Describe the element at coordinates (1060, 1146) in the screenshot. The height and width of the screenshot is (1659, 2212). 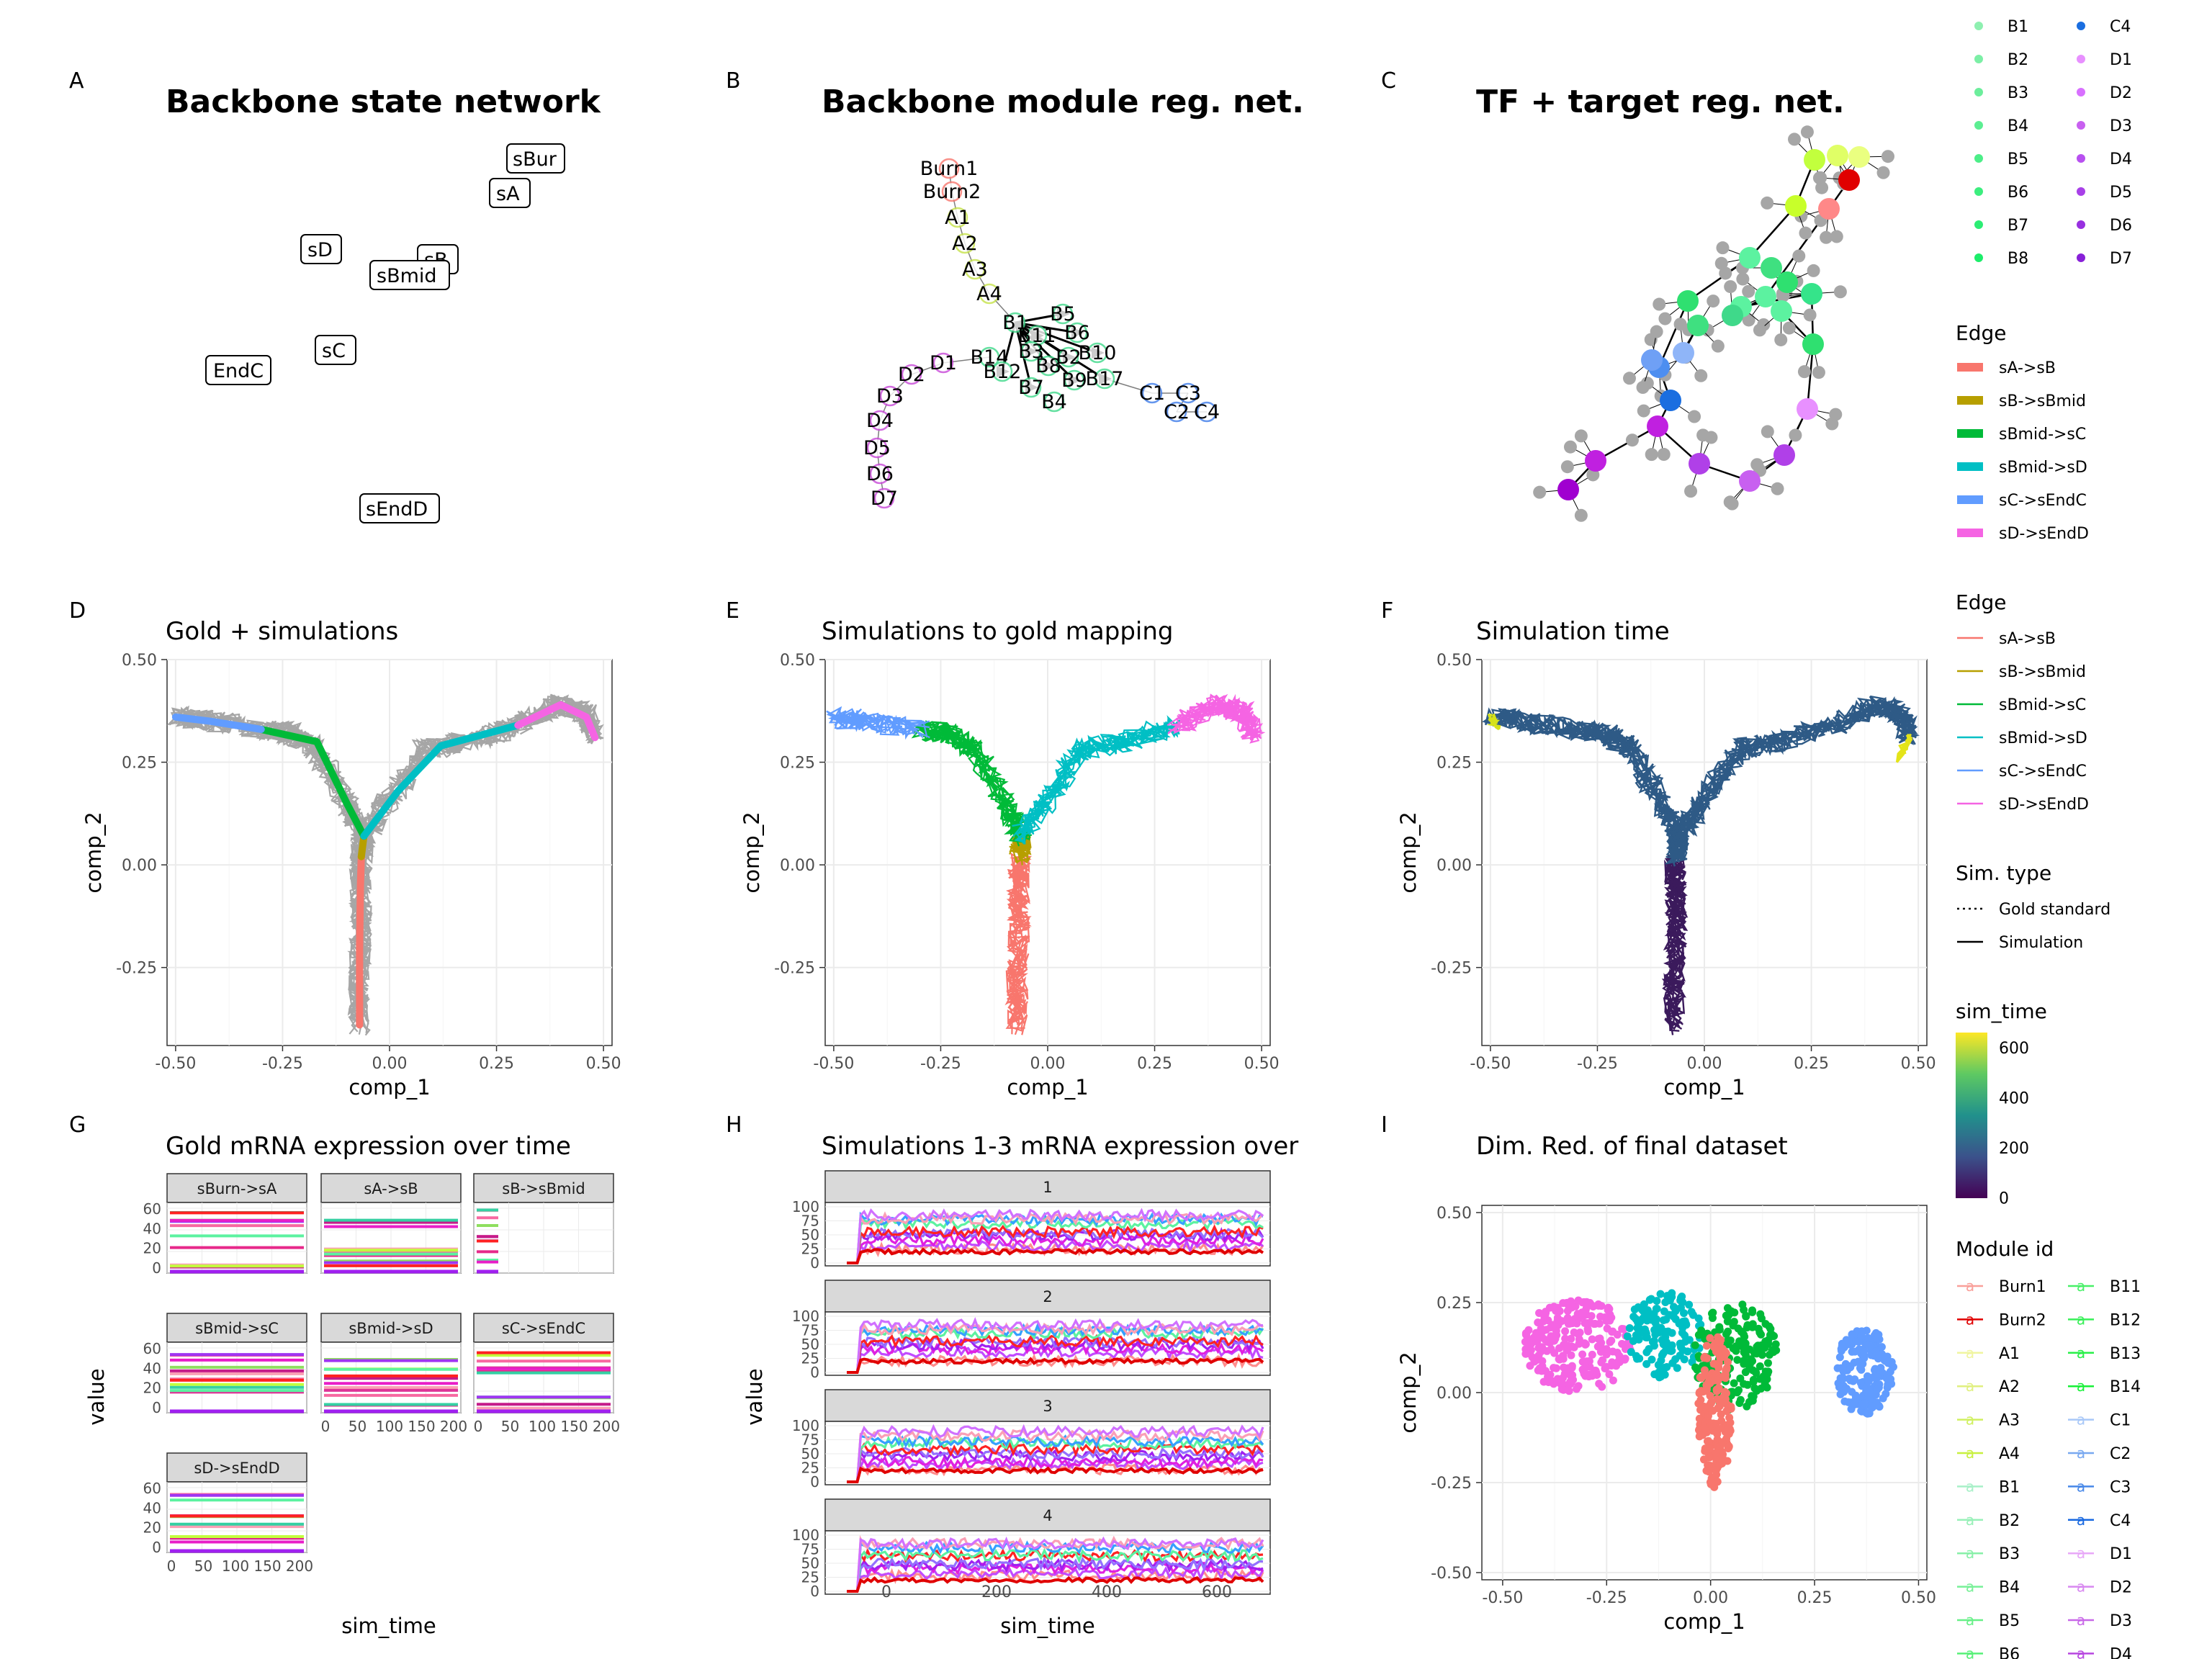
I see `panel-title-h: Simulations 1-3 mRNA expression over` at that location.